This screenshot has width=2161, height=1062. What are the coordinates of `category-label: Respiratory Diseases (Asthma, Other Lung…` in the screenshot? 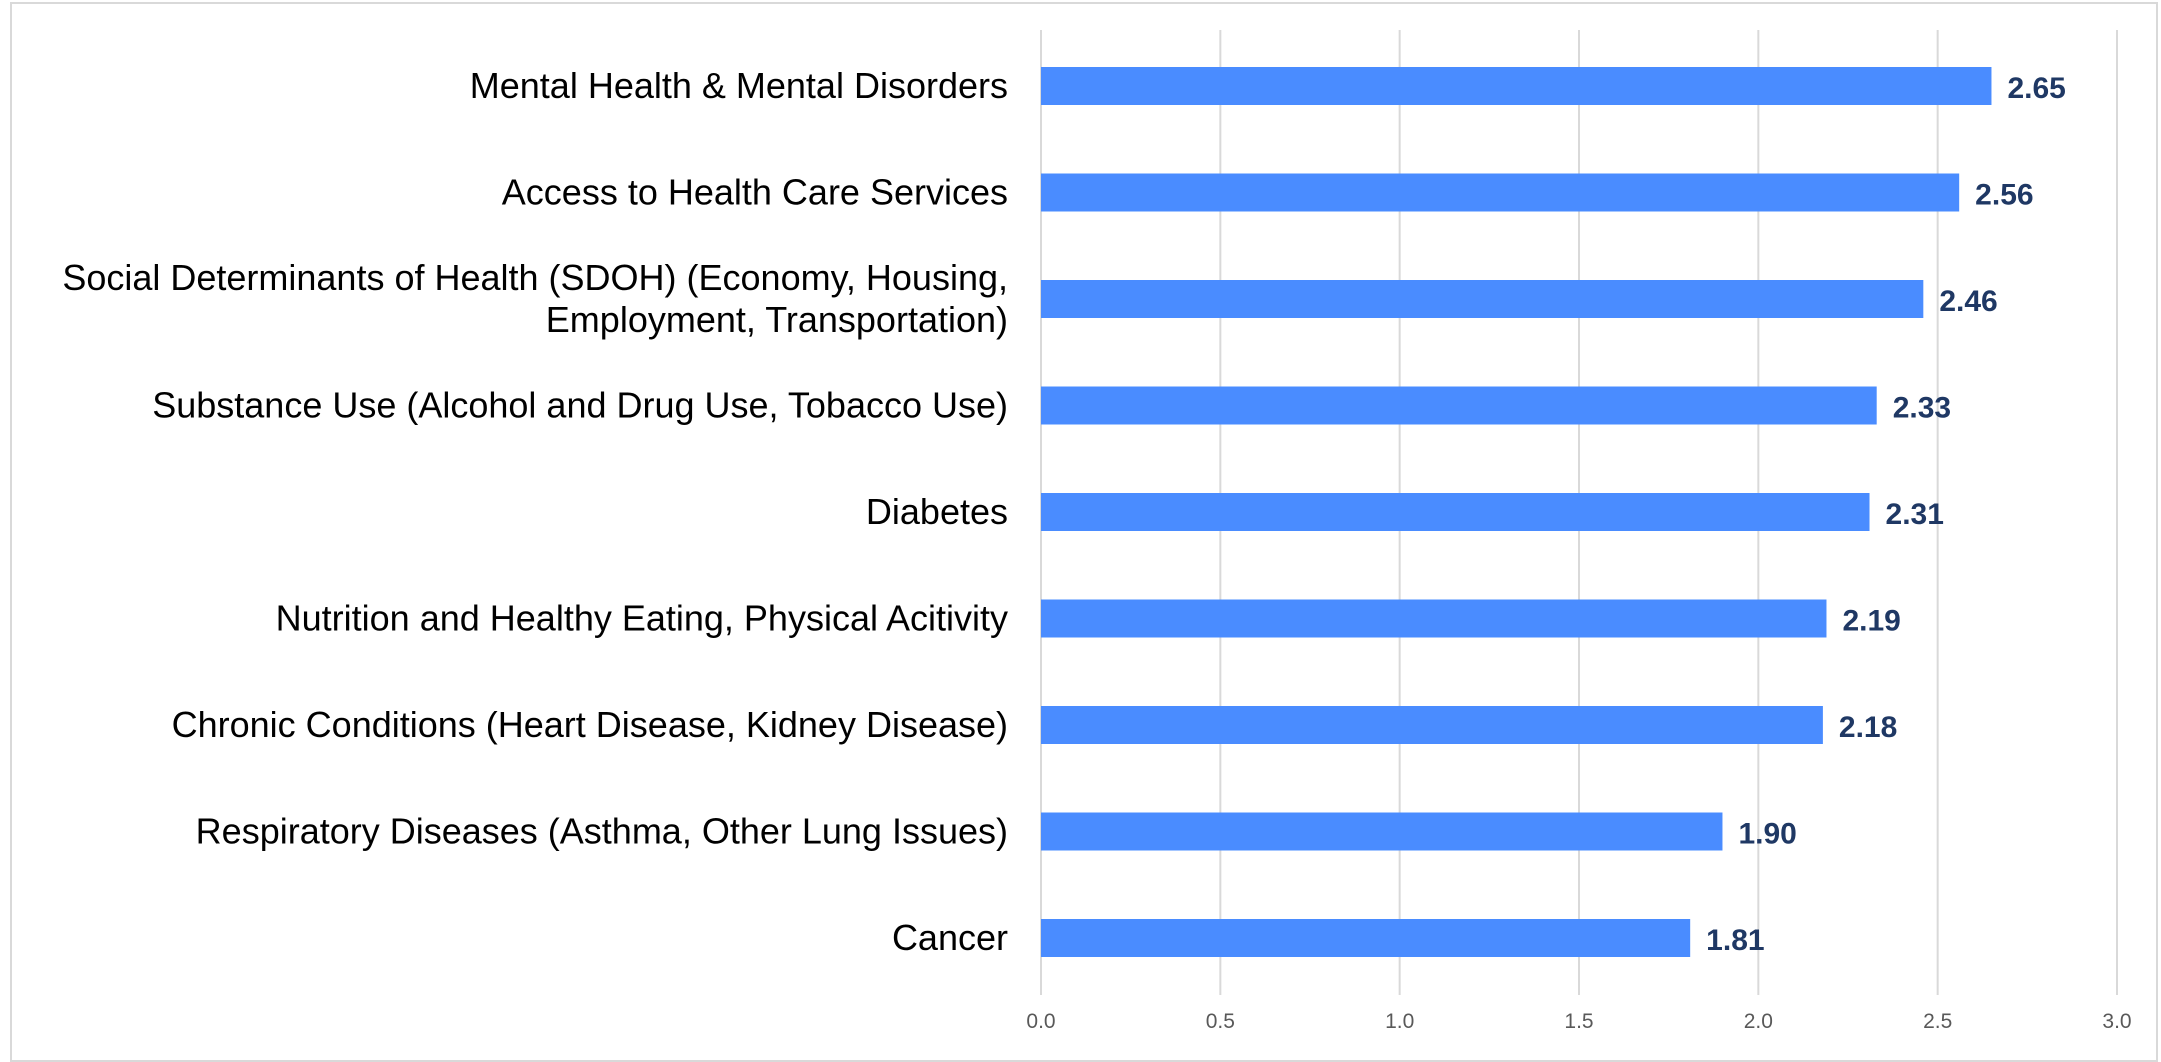 It's located at (602, 831).